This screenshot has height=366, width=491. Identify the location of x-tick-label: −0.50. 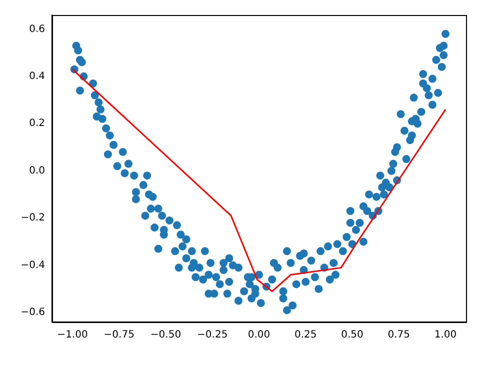
(166, 335).